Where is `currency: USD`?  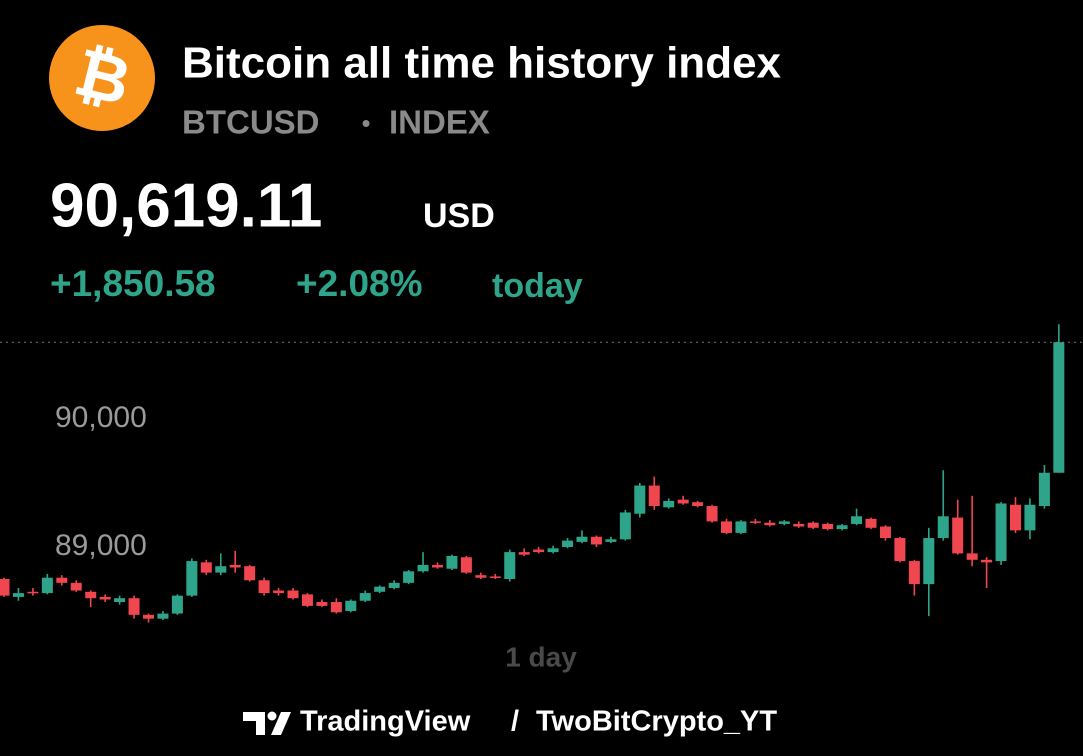 currency: USD is located at coordinates (459, 216).